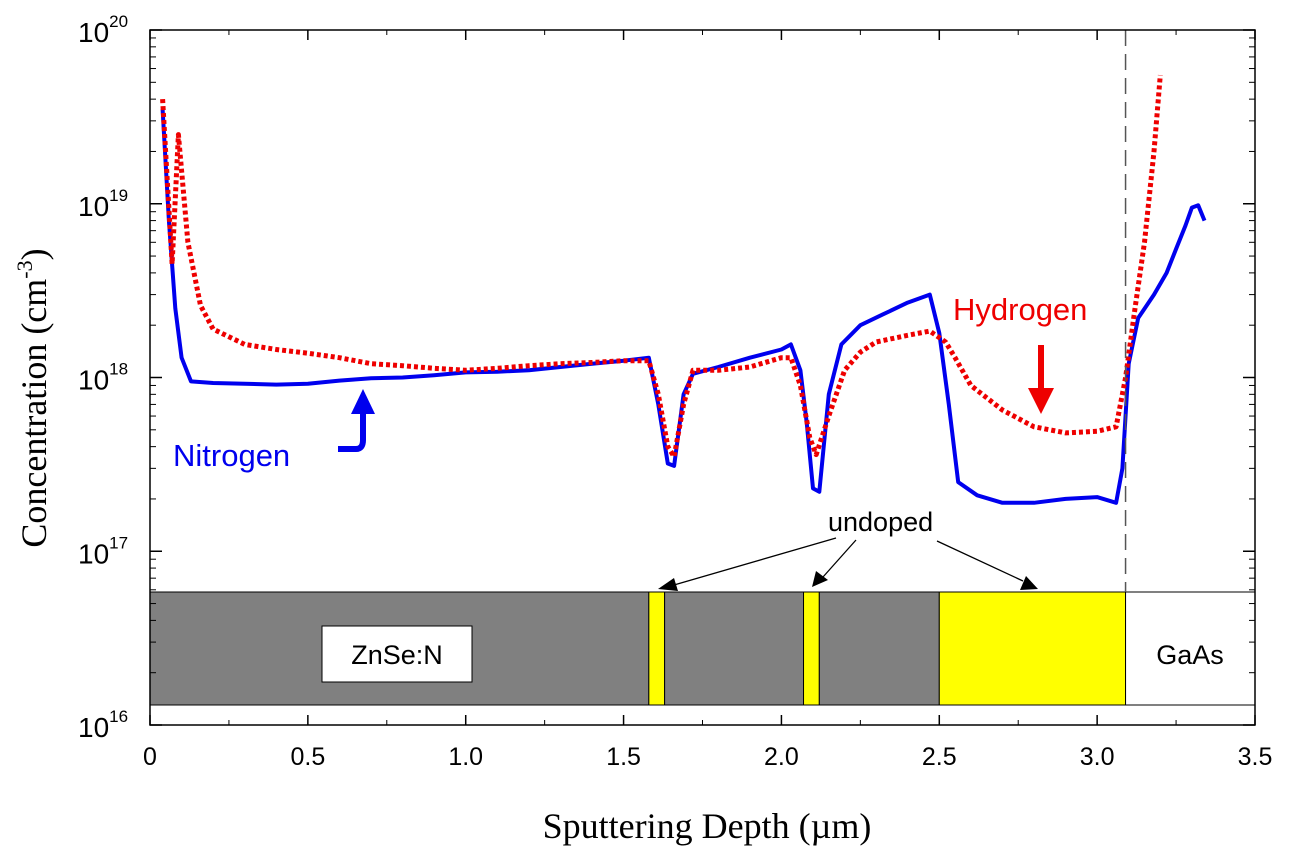  Describe the element at coordinates (103, 725) in the screenshot. I see `y-tick-label: 1016` at that location.